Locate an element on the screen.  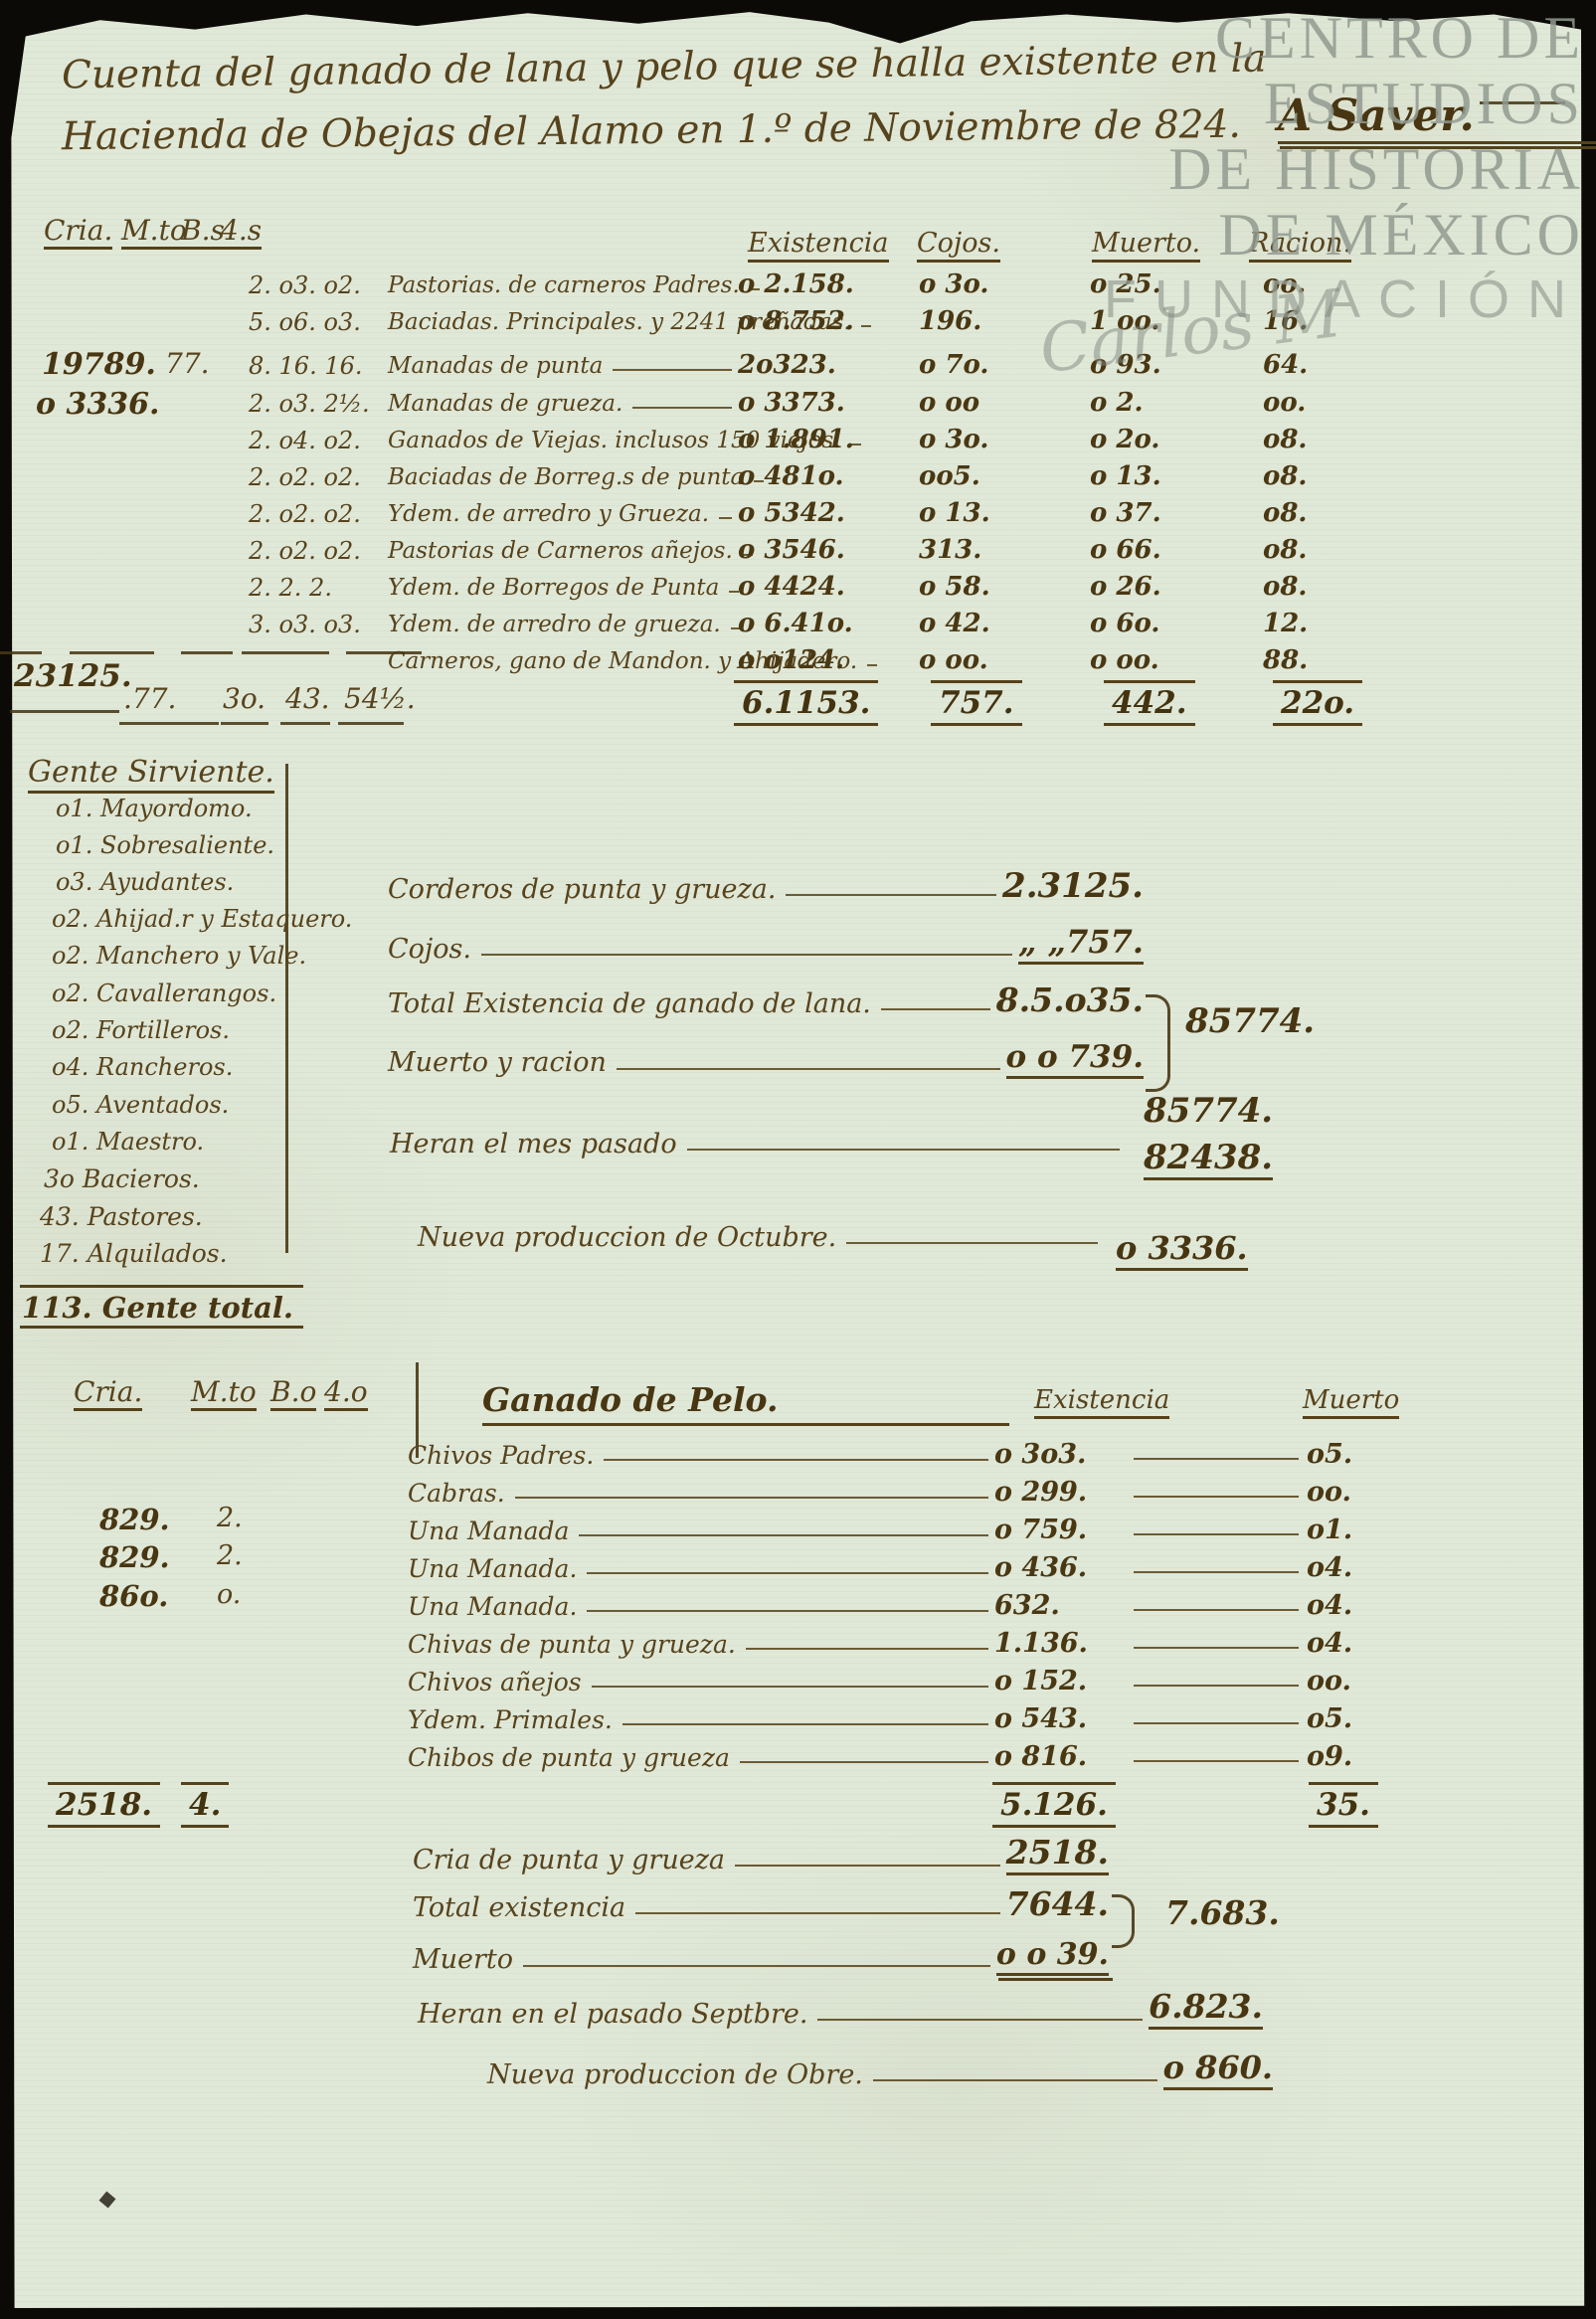
row-description-text: Baciadas. Principales. y 2241 preñadas. is located at coordinates (620, 322).